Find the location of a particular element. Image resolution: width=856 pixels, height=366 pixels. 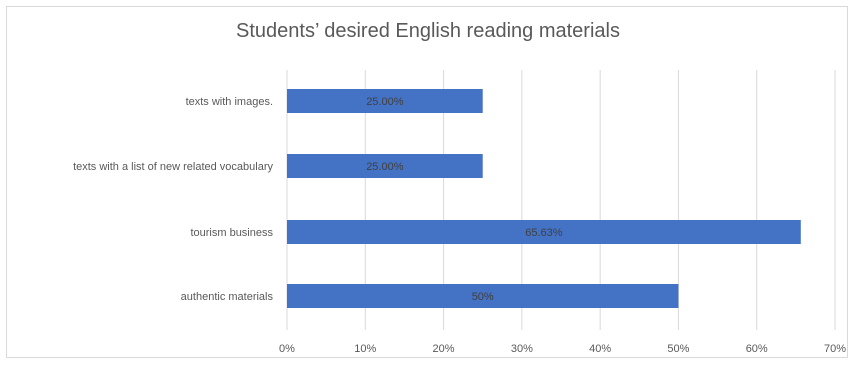

data-label: 50% is located at coordinates (483, 297).